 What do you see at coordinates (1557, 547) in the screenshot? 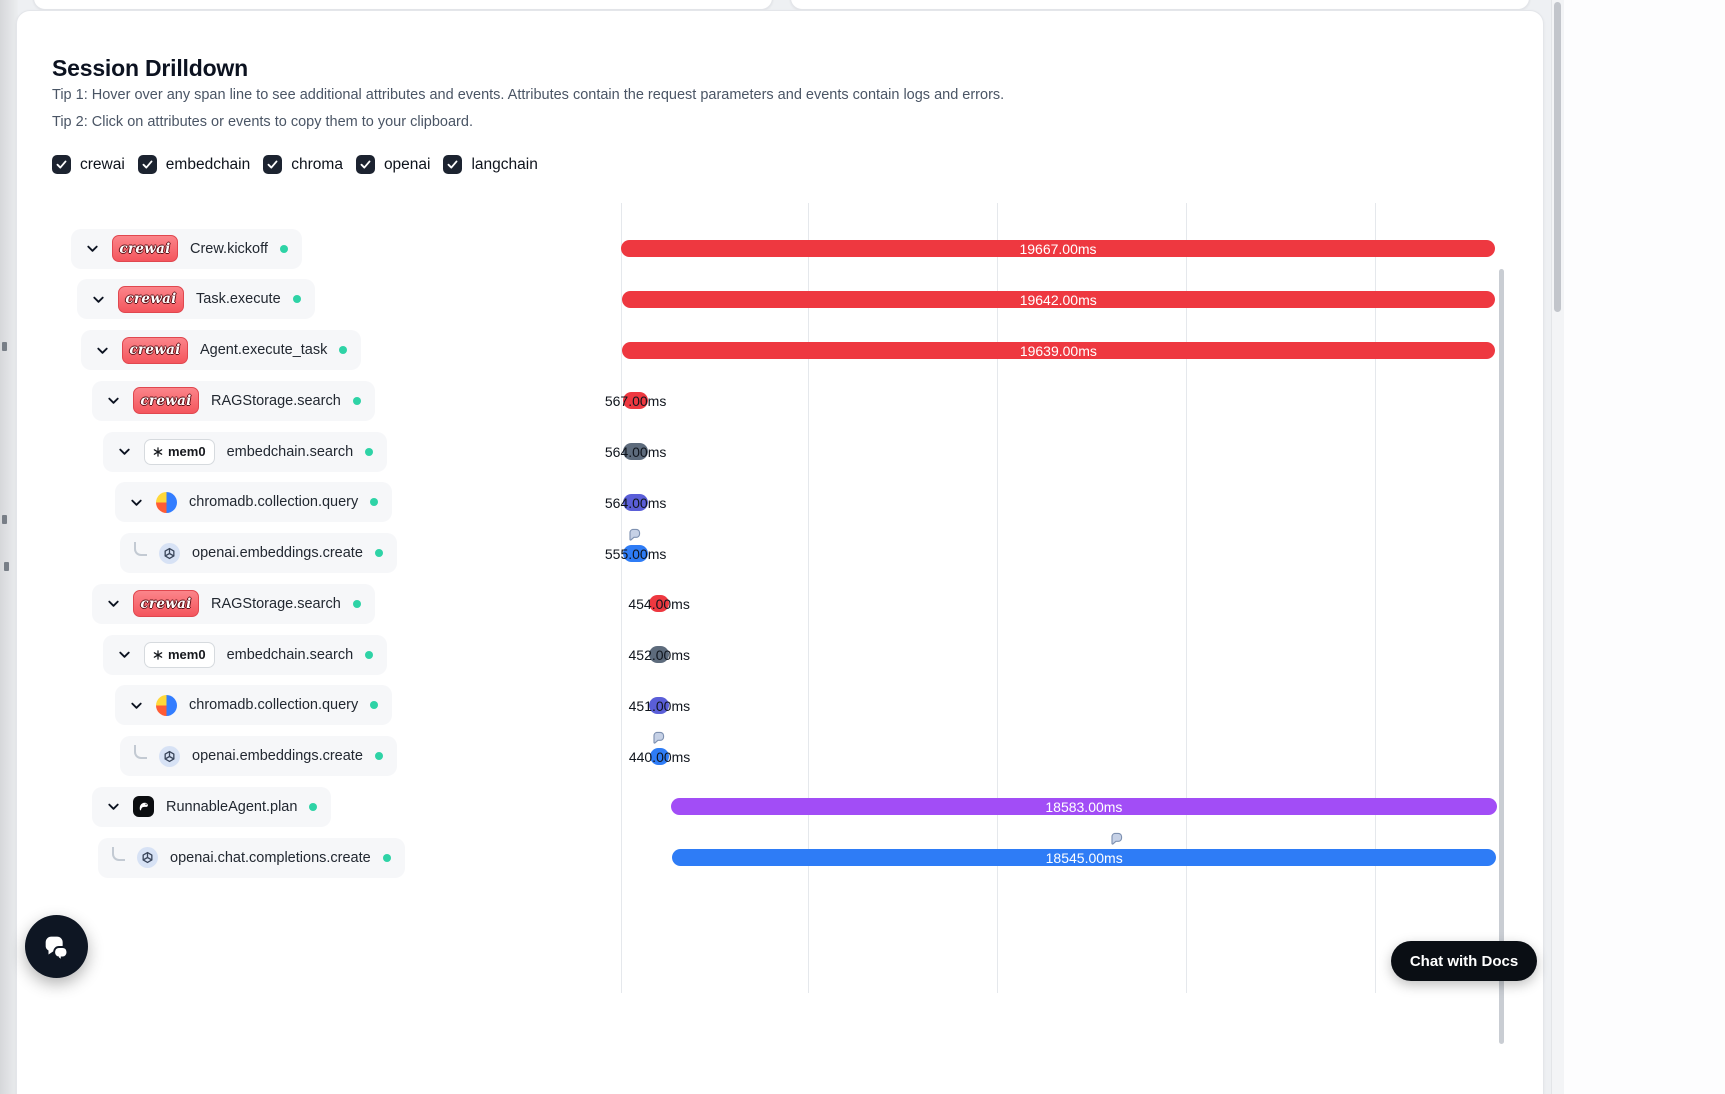
I see `window-scrollbar-track` at bounding box center [1557, 547].